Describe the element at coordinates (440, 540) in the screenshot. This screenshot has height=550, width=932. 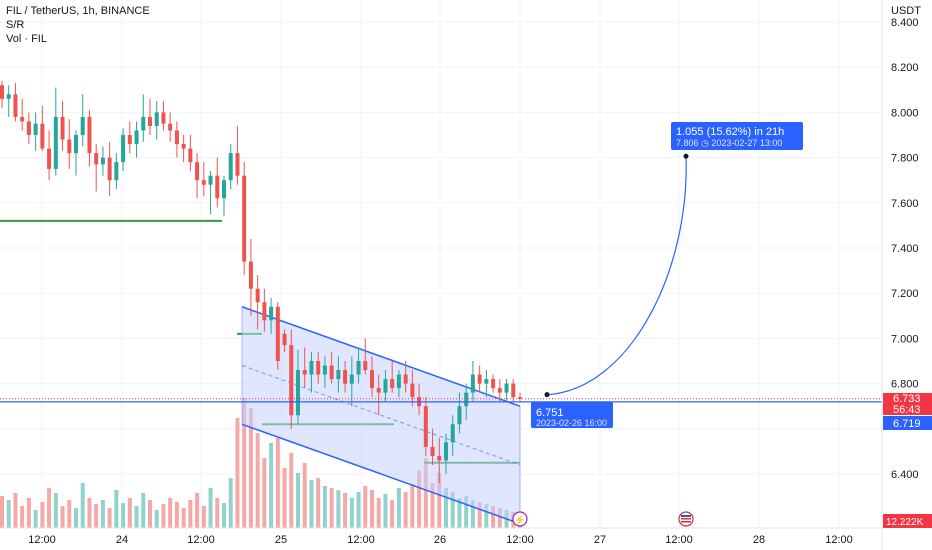
I see `time-axis-tick: 26` at that location.